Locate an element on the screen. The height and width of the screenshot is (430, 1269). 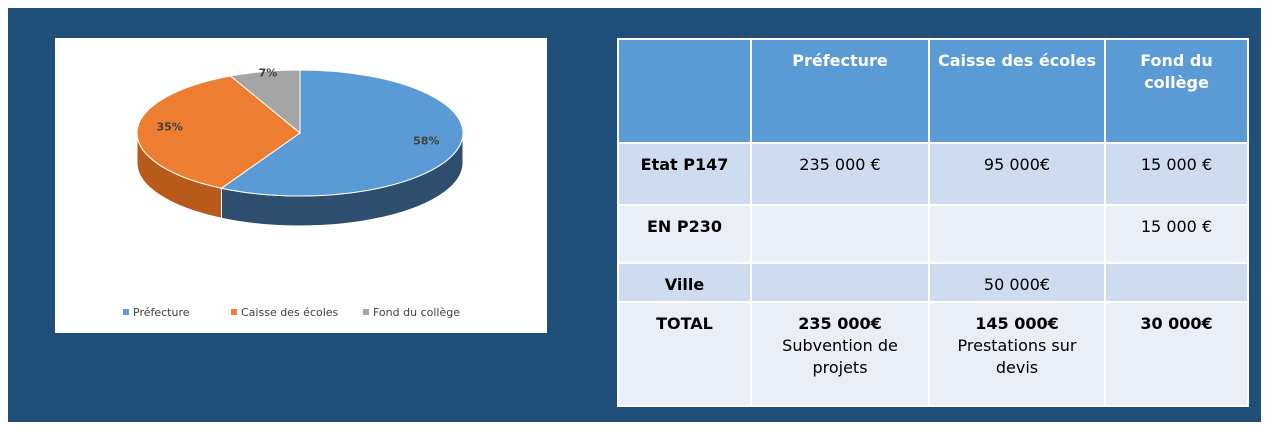
data-label: 35% is located at coordinates (169, 126).